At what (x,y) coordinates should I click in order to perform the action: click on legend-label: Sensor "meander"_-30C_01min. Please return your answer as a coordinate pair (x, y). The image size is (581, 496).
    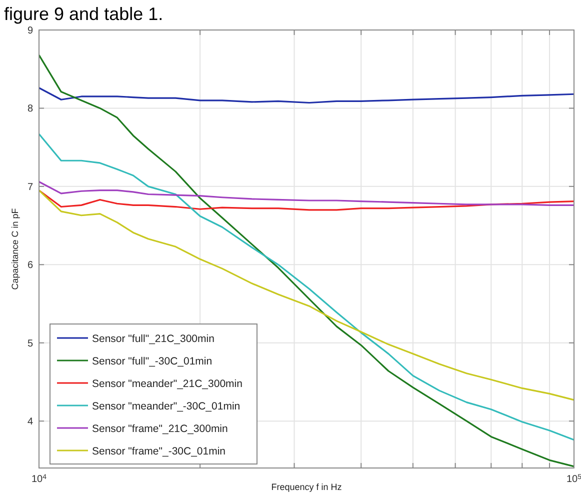
    Looking at the image, I should click on (166, 406).